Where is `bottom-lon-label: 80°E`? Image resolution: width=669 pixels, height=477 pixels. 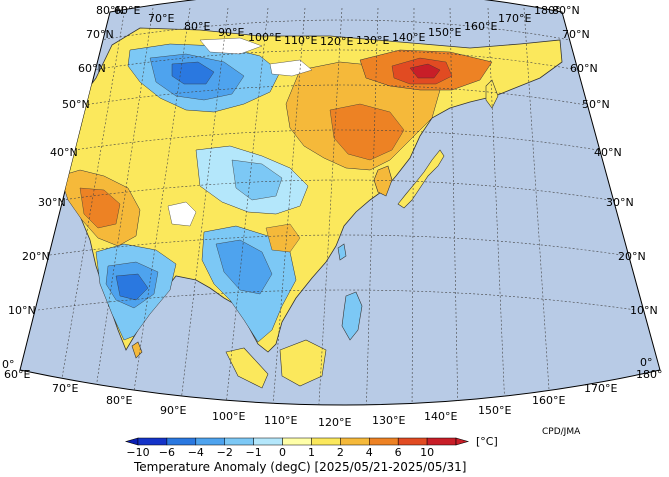 bottom-lon-label: 80°E is located at coordinates (119, 400).